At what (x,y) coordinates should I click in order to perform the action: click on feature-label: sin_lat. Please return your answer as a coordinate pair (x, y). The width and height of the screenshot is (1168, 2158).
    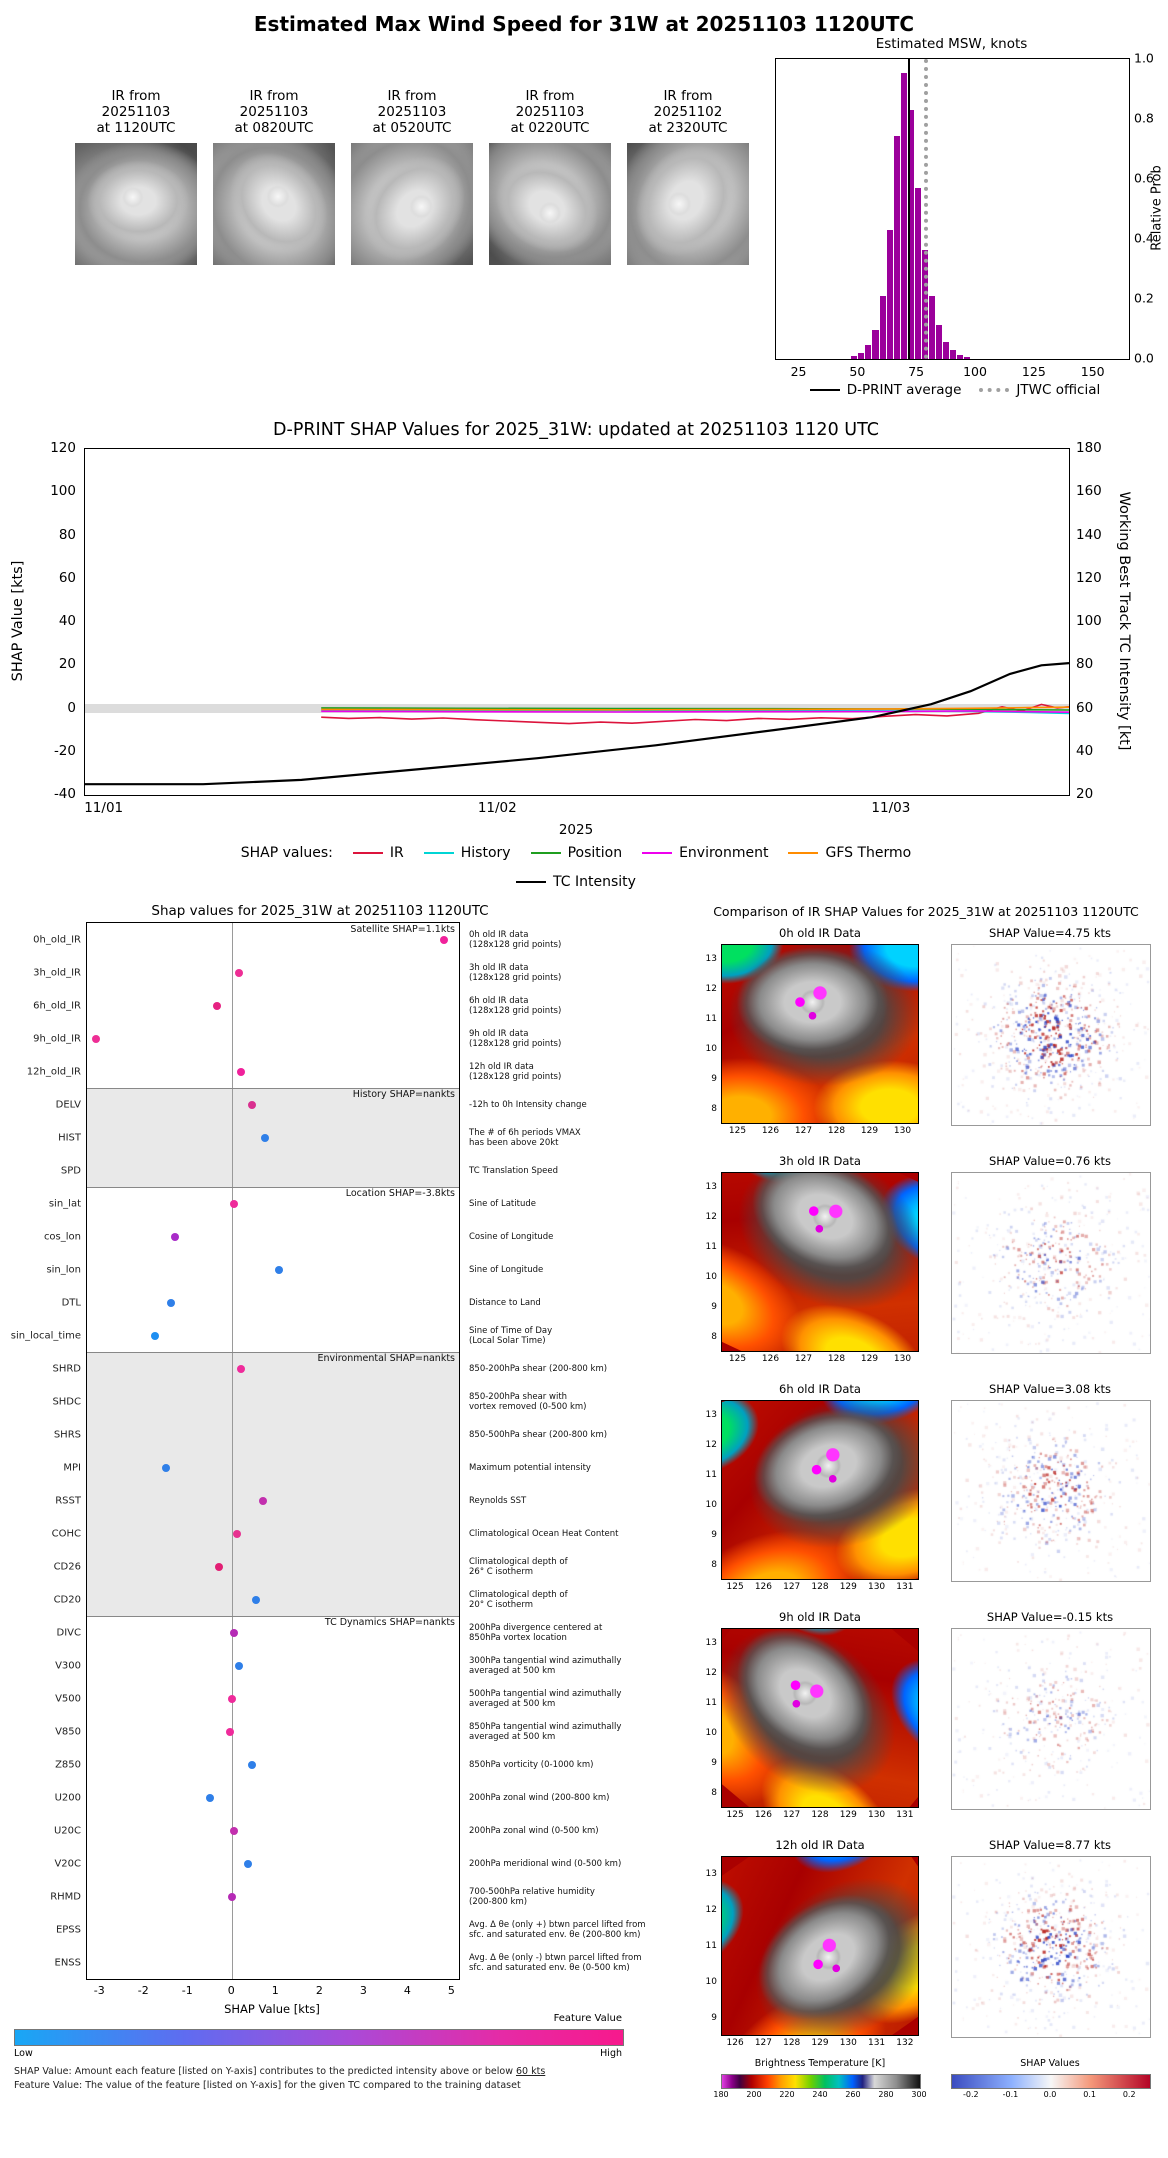
    Looking at the image, I should click on (64, 1203).